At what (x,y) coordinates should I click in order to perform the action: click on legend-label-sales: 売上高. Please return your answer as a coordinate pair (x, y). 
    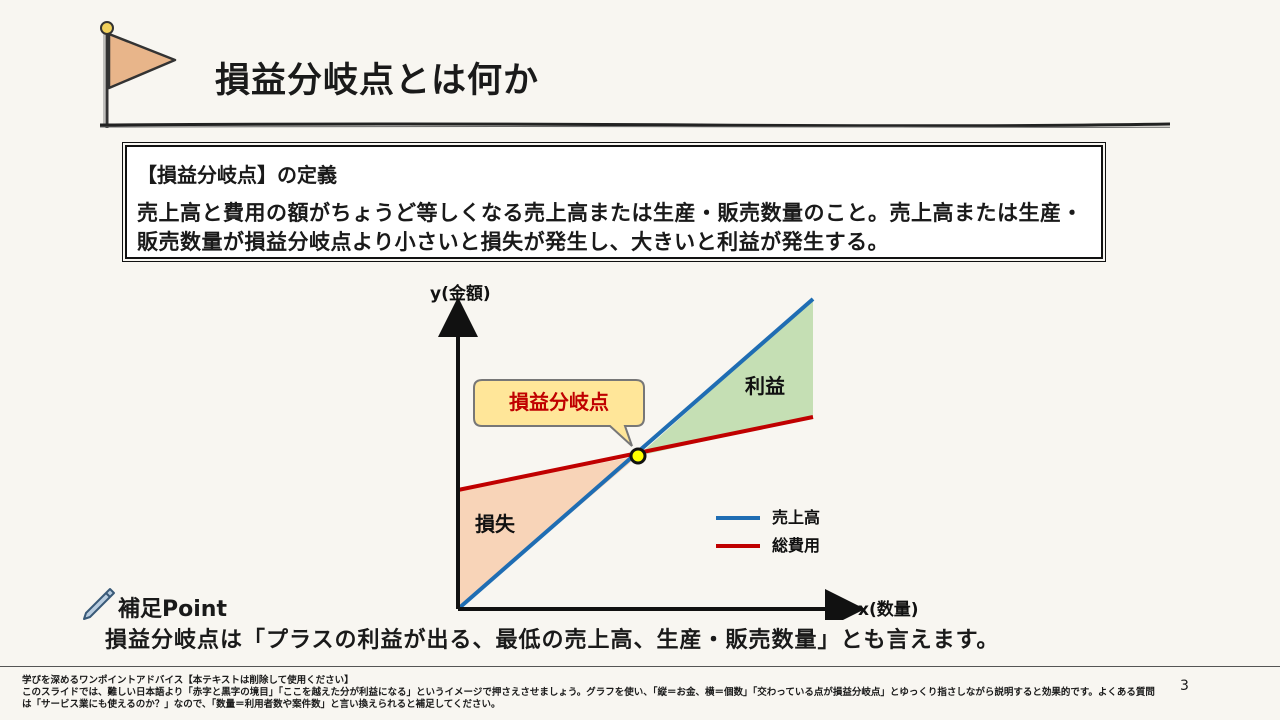
    Looking at the image, I should click on (796, 517).